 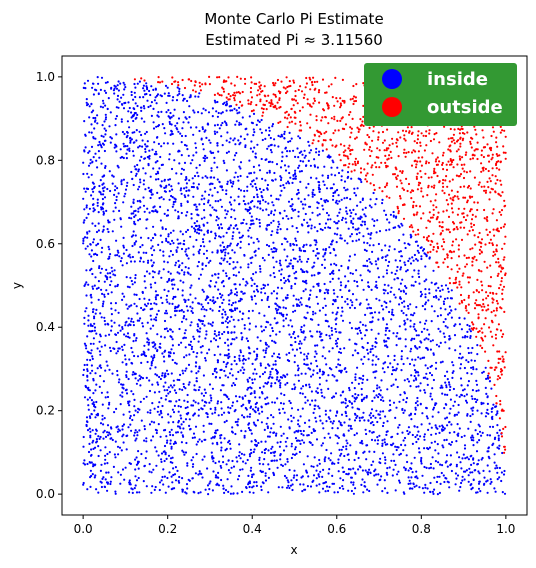 I want to click on y-axis-label: y, so click(x=17, y=285).